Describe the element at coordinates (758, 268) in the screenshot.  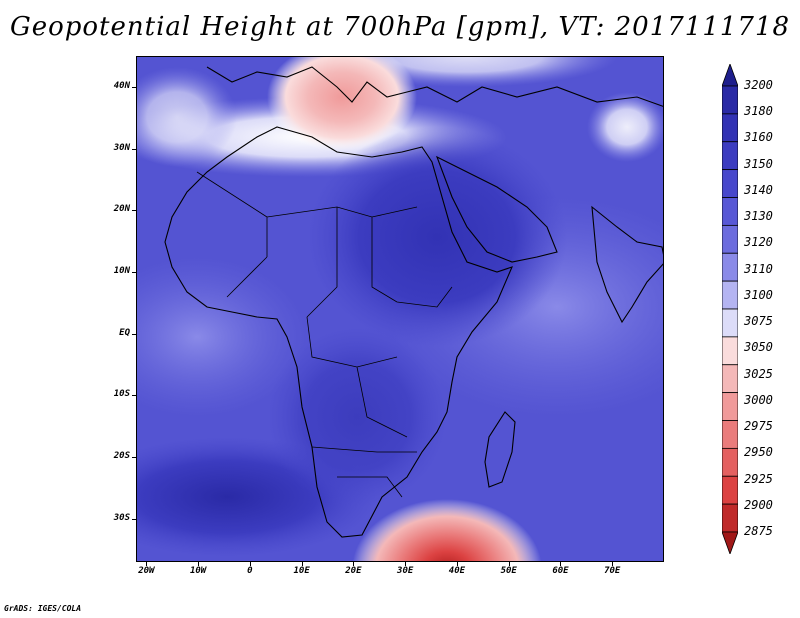
I see `colorbar-level-label: 3110` at that location.